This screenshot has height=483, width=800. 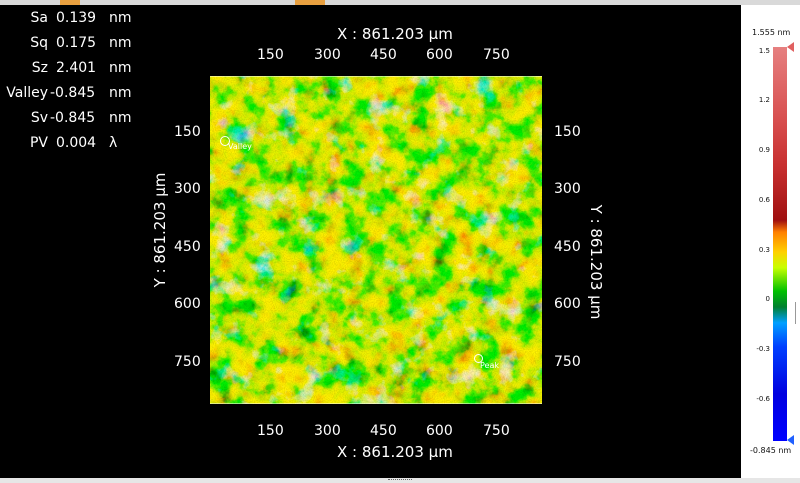 I want to click on stat-row: Sa 0.139 nm, so click(x=70, y=21).